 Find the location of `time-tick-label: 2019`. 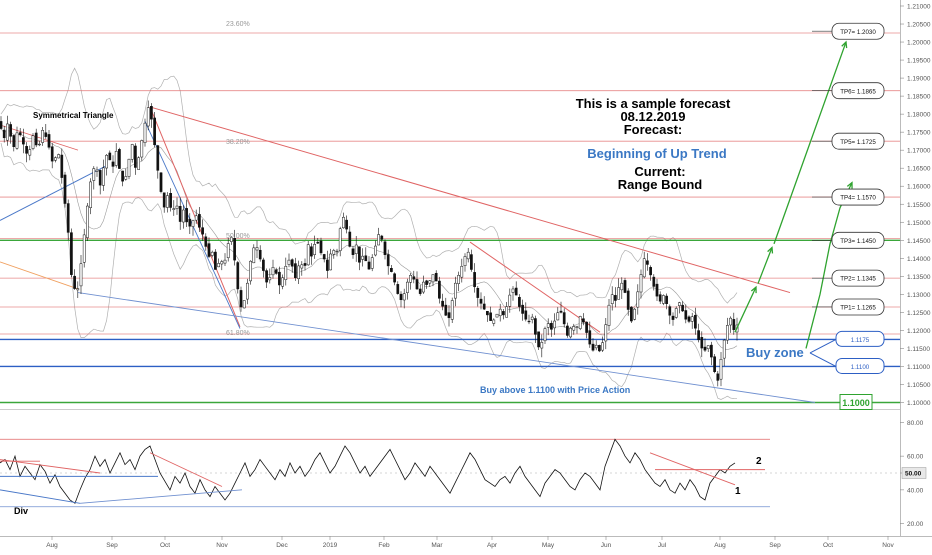

time-tick-label: 2019 is located at coordinates (330, 545).